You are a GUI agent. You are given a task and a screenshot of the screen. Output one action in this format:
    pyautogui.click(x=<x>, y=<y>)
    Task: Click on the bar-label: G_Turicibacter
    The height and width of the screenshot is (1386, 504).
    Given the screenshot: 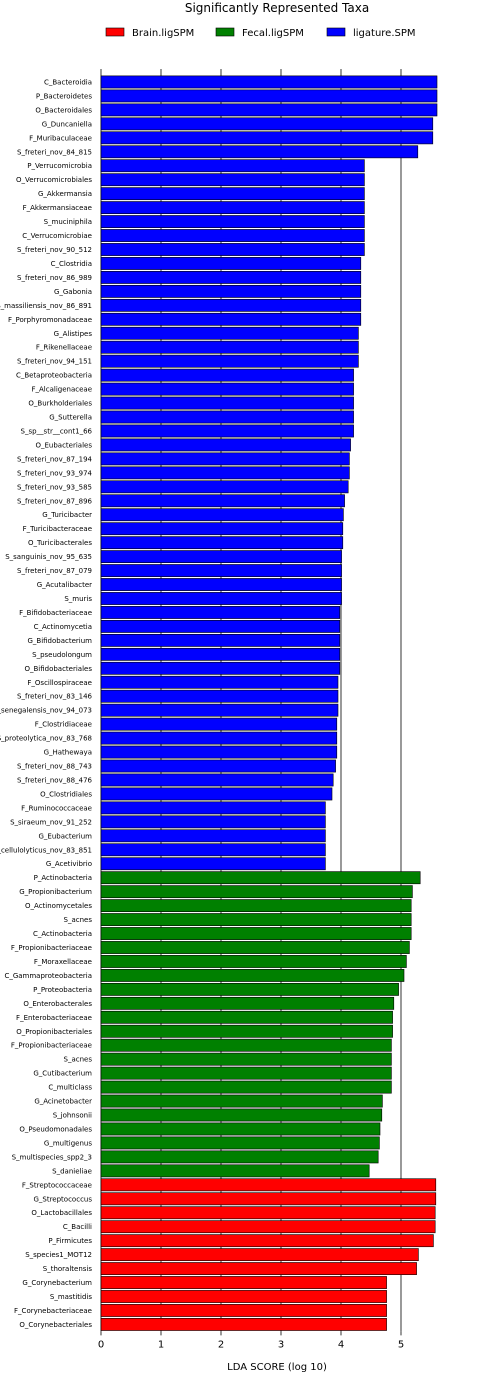 What is the action you would take?
    pyautogui.click(x=67, y=515)
    